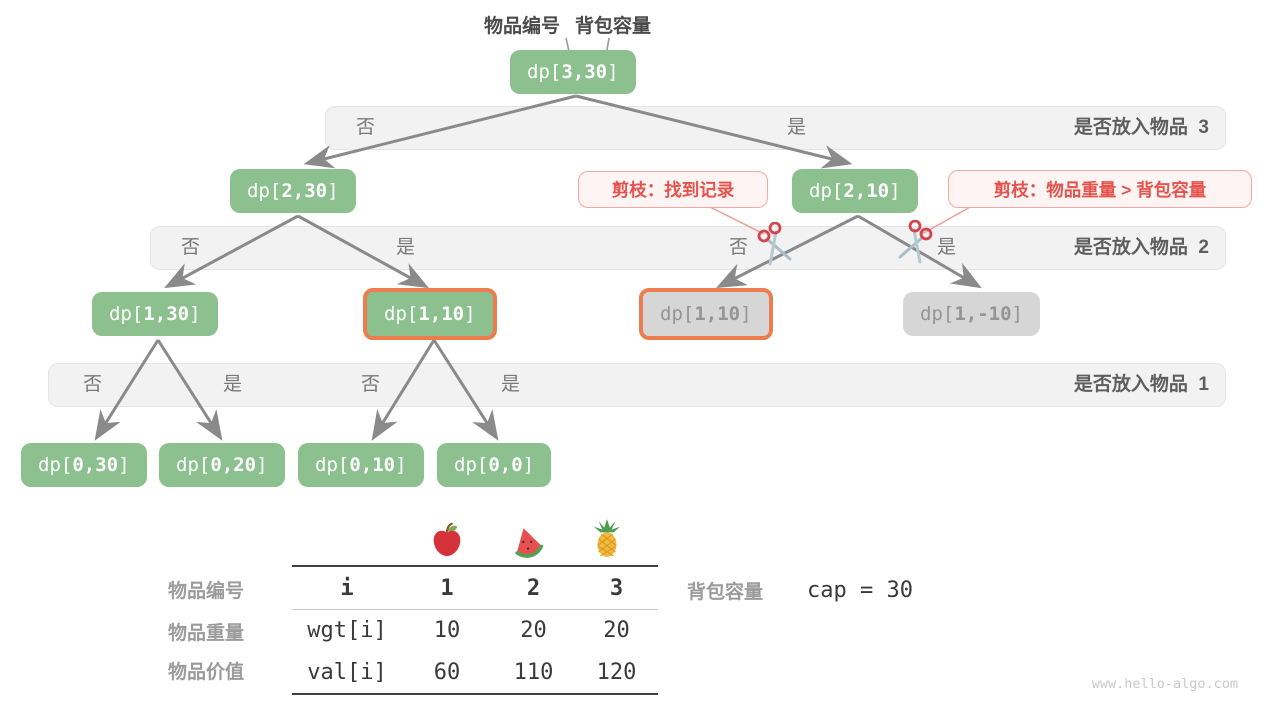  I want to click on node-value: 0,10, so click(372, 465).